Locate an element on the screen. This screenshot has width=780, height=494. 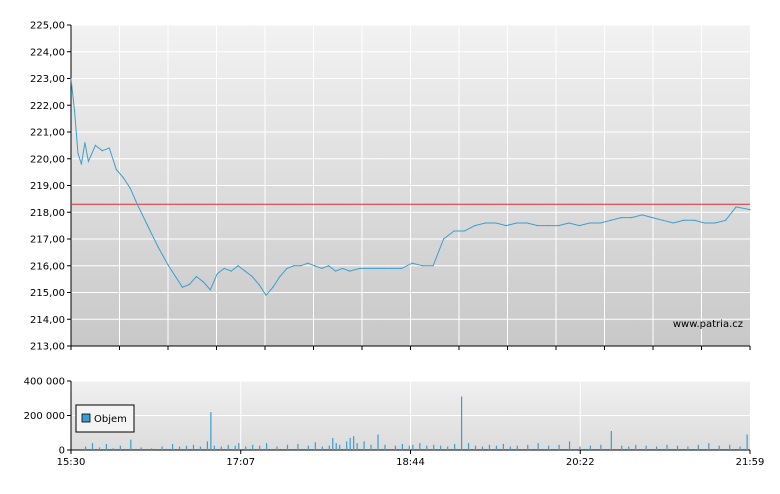
volume-y-tick-label: 0 is located at coordinates (62, 451).